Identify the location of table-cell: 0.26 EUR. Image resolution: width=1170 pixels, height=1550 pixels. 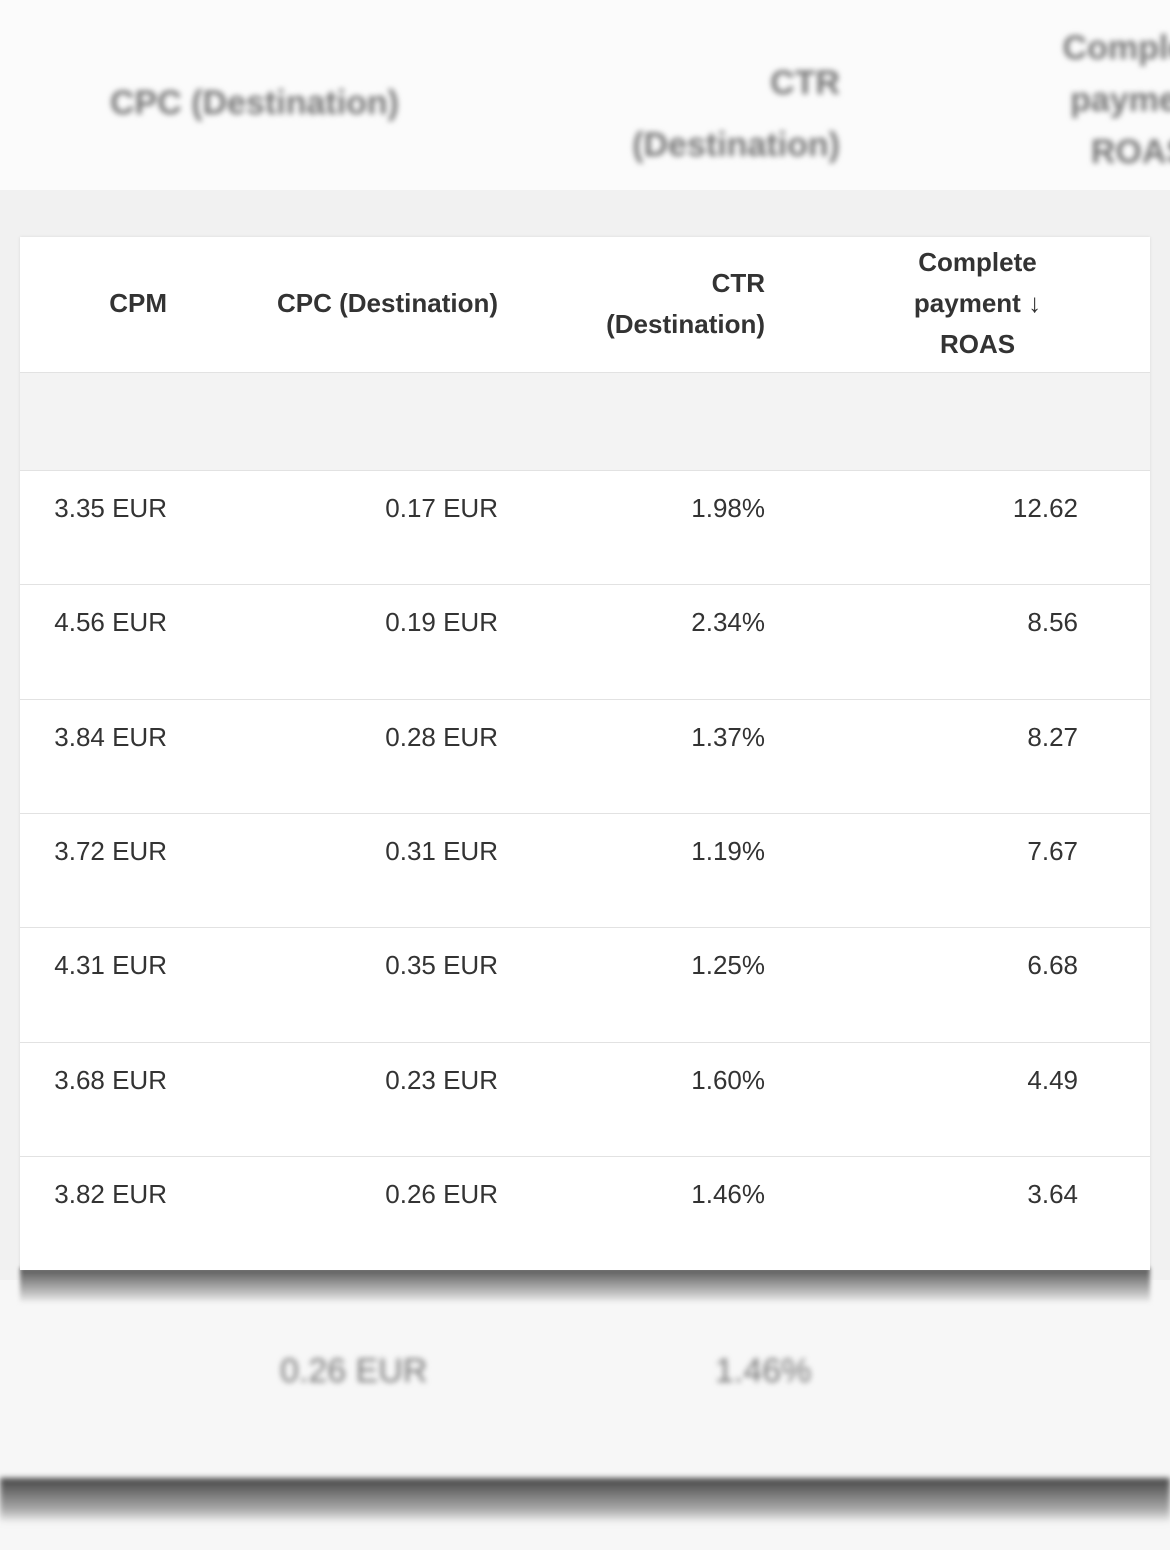
(441, 1193).